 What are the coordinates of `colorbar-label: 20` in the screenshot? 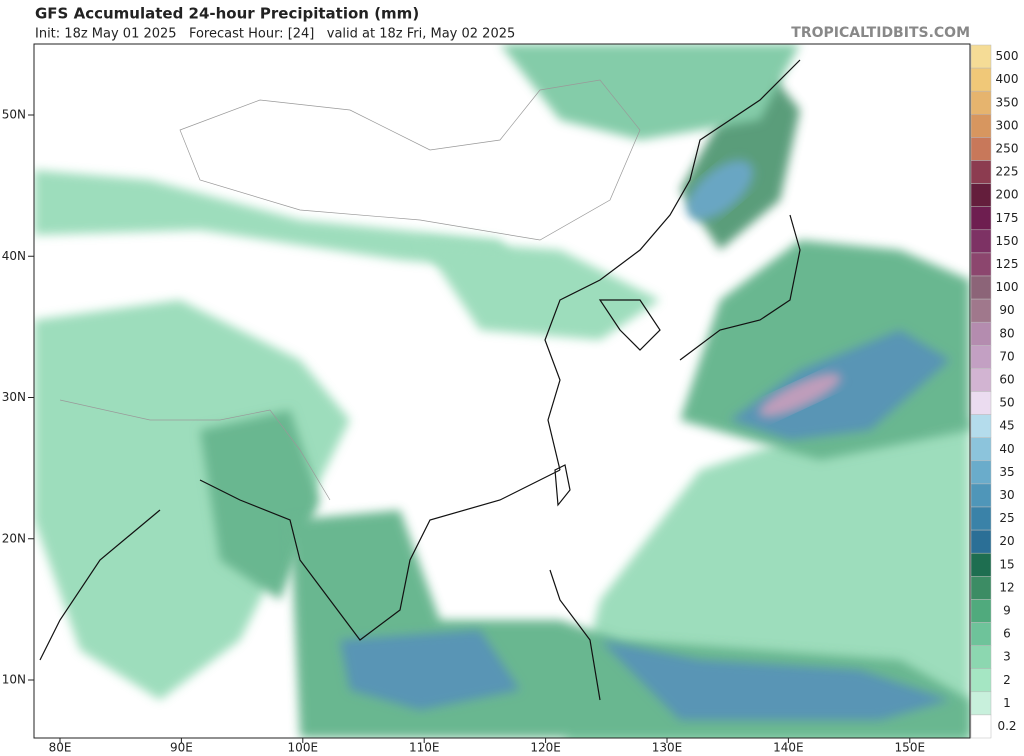 It's located at (1006, 541).